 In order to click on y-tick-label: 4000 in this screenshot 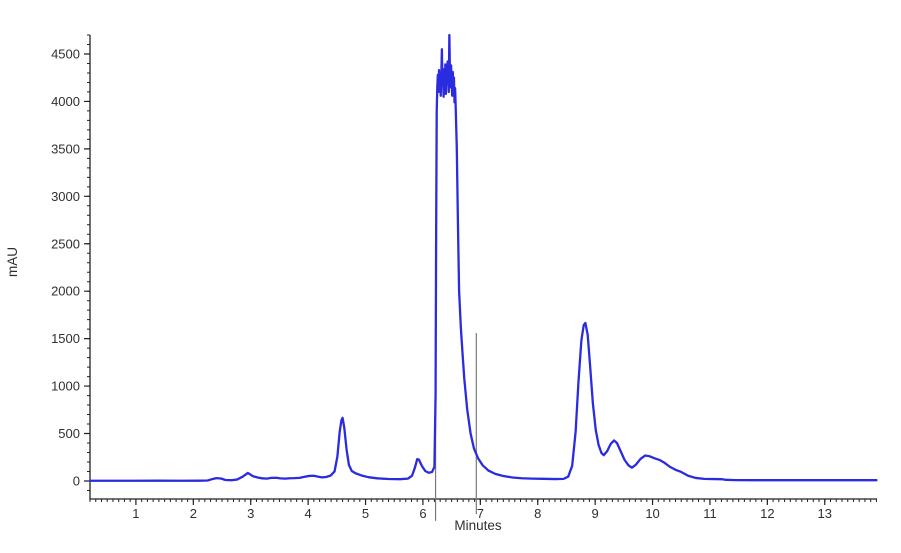, I will do `click(65, 101)`.